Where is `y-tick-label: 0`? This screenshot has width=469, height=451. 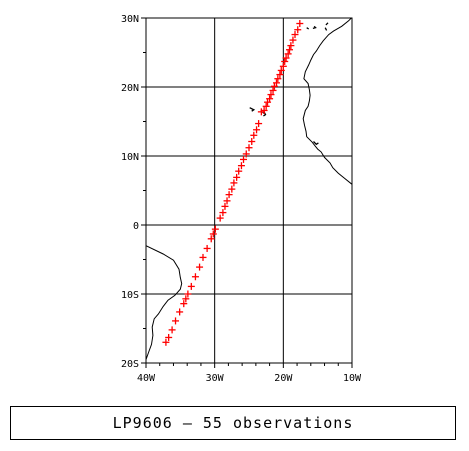
y-tick-label: 0 is located at coordinates (136, 226).